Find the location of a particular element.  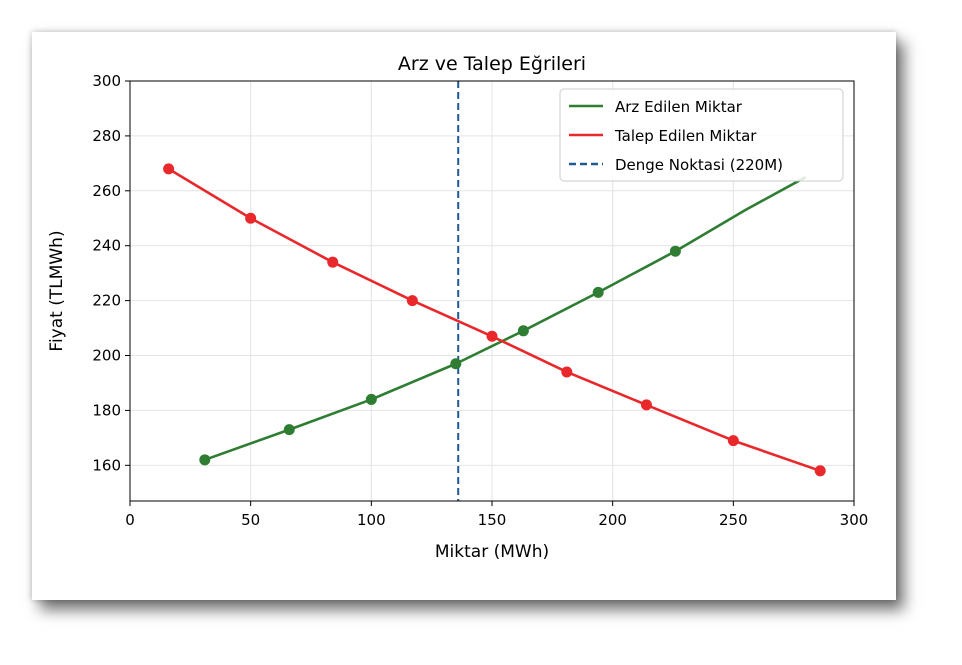

x-axis-label: Miktar (MWh) is located at coordinates (492, 552).